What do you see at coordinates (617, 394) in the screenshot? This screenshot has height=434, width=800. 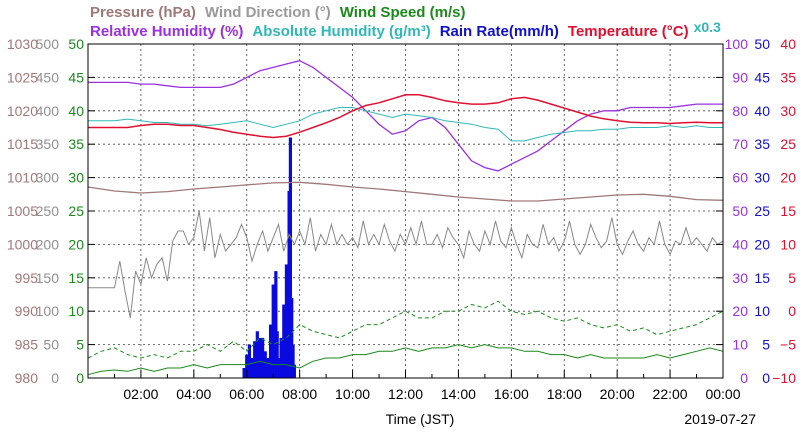 I see `x-tick-label: 20:00` at bounding box center [617, 394].